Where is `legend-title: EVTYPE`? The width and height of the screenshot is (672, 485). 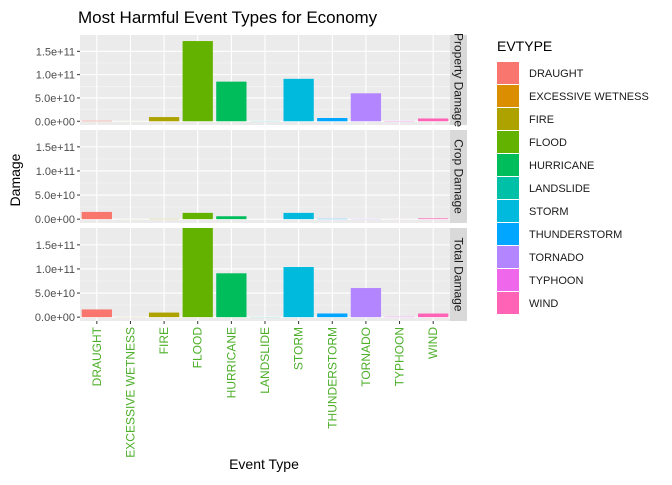
legend-title: EVTYPE is located at coordinates (524, 46).